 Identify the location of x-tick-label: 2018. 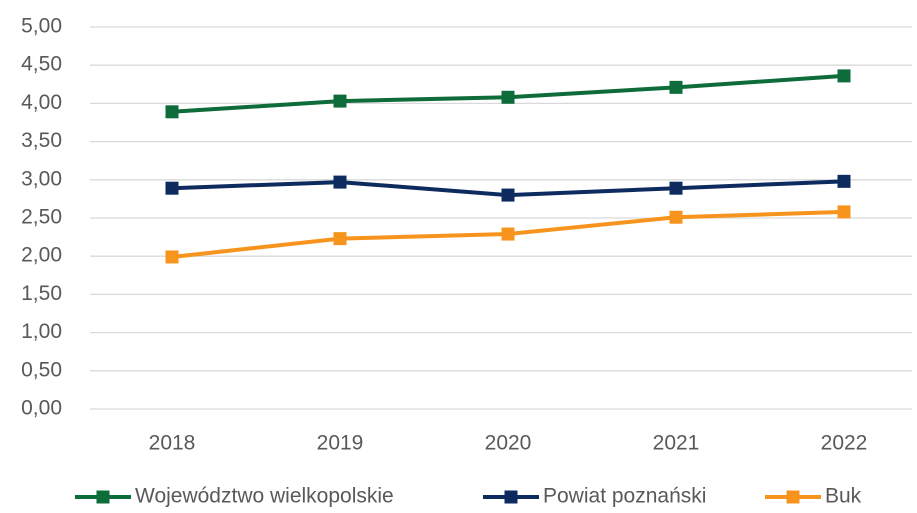
(172, 443).